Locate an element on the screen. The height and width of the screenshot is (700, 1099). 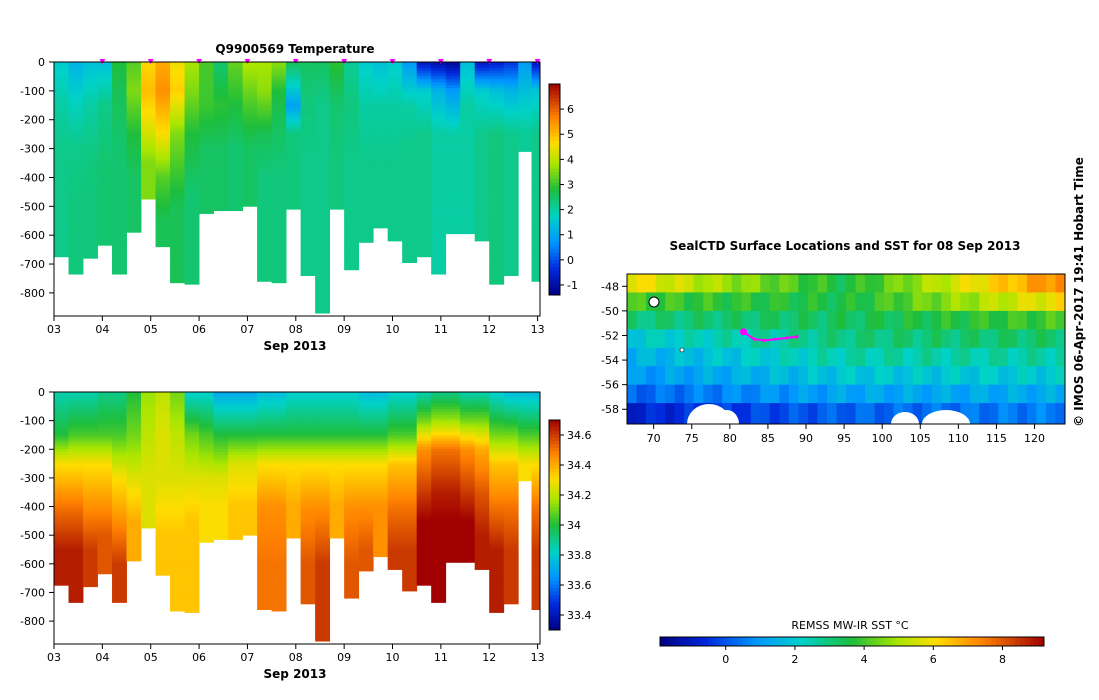
colorbar-tick-label: 34.4 is located at coordinates (579, 465).